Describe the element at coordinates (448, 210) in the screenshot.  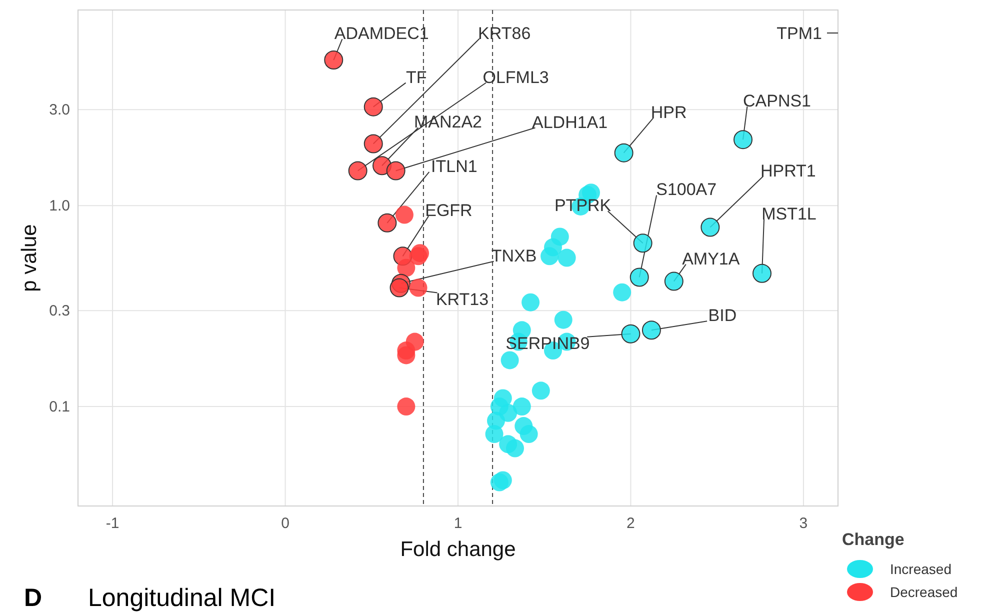
I see `annotation: EGFR` at that location.